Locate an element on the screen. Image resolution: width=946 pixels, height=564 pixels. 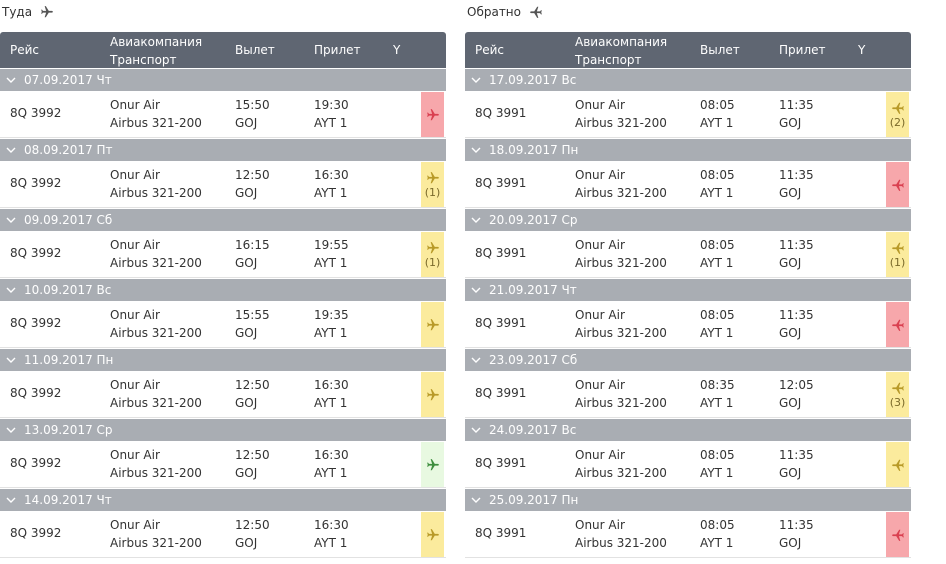
day-header: 25.09.2017 Пн is located at coordinates (688, 499).